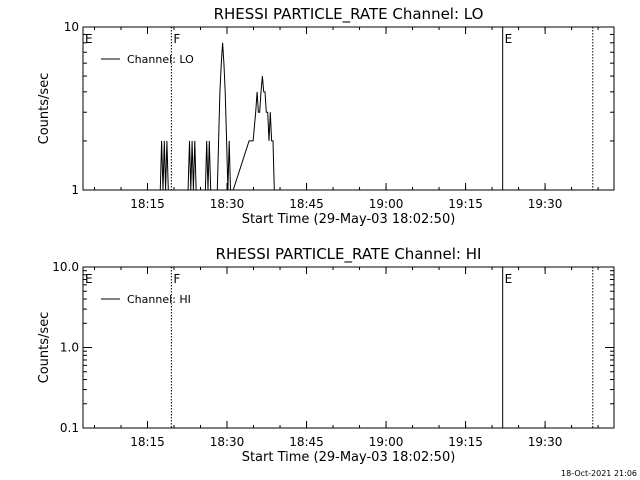 This screenshot has height=480, width=640. Describe the element at coordinates (599, 473) in the screenshot. I see `plot-timestamp: 18-Oct-2021 21:06` at that location.